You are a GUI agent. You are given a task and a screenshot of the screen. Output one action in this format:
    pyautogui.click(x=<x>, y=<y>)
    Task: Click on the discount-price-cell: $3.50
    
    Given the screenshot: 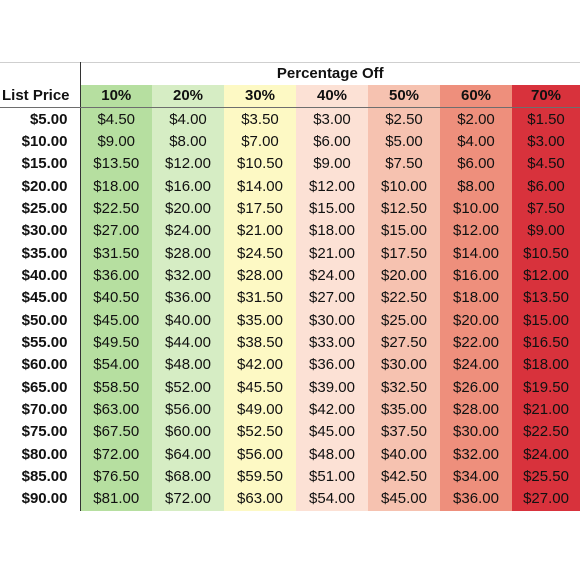 What is the action you would take?
    pyautogui.click(x=260, y=119)
    